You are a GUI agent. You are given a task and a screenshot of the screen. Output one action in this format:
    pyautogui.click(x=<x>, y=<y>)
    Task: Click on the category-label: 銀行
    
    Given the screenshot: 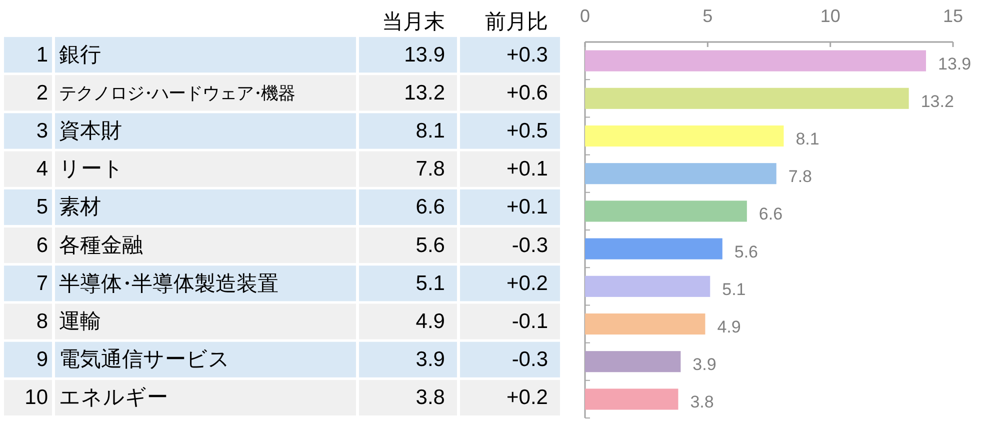 What is the action you would take?
    pyautogui.click(x=80, y=54)
    